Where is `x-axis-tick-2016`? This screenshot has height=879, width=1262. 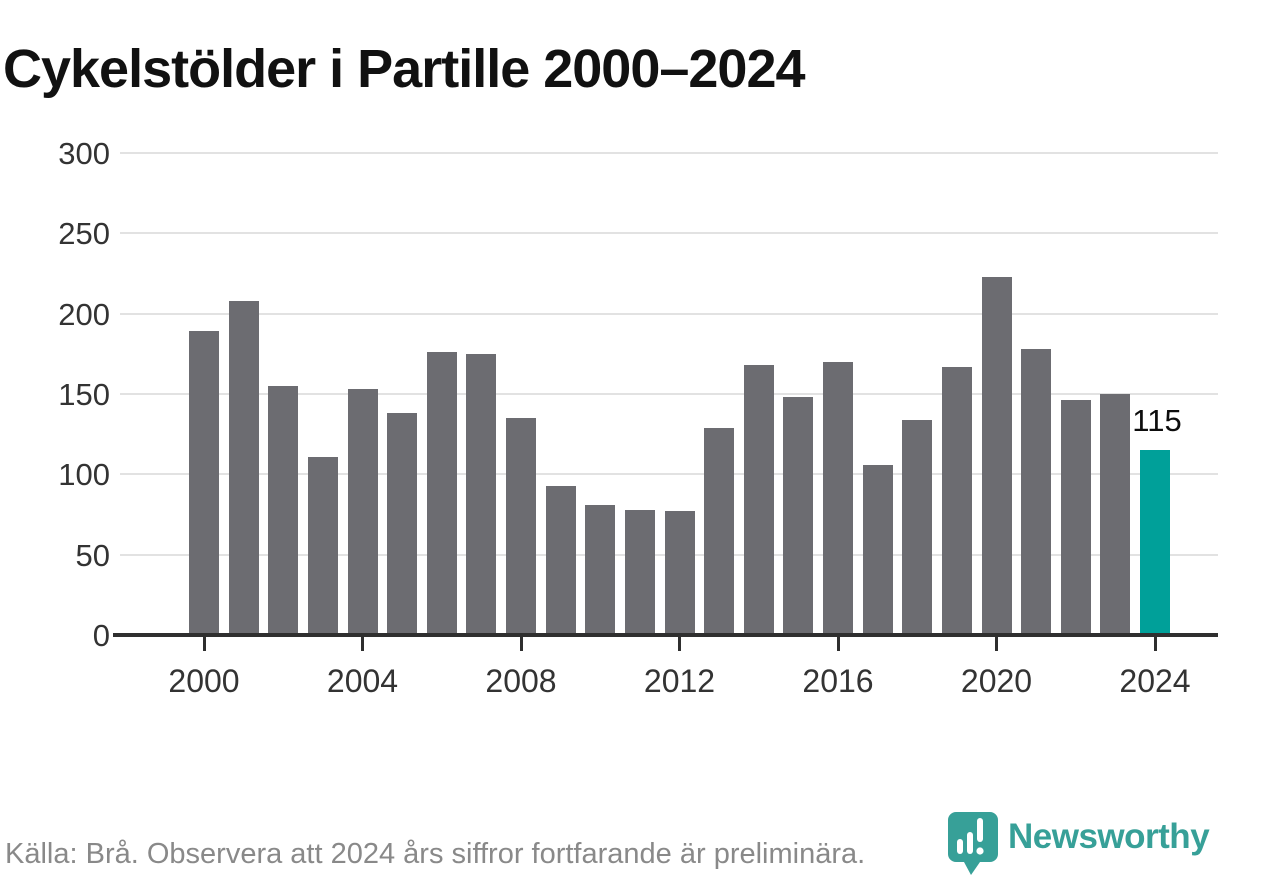
x-axis-tick-2016 is located at coordinates (838, 644).